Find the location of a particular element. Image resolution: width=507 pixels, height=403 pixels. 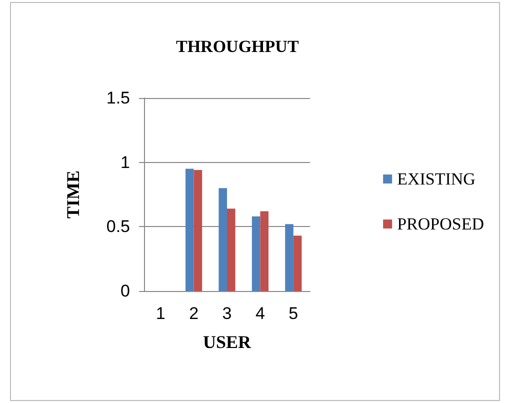

x-axis-title: USER is located at coordinates (227, 342).